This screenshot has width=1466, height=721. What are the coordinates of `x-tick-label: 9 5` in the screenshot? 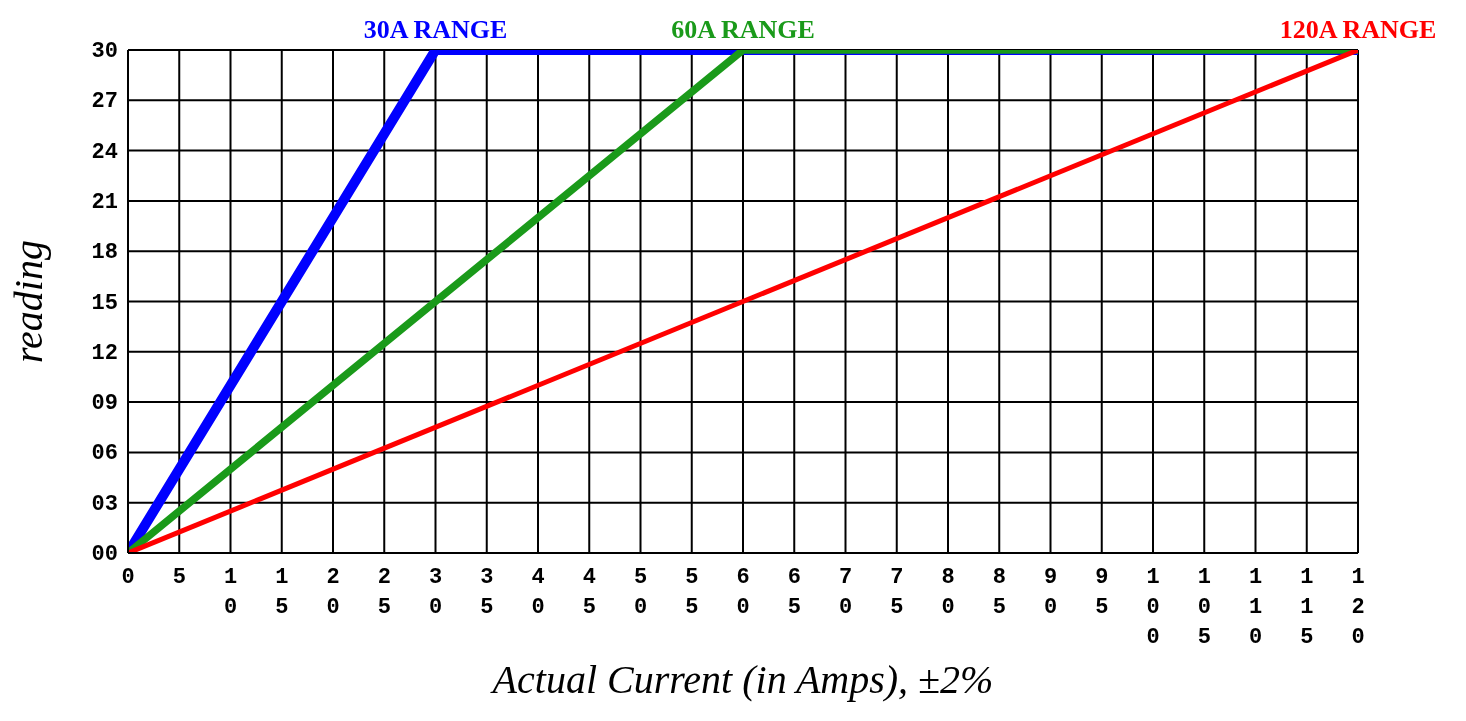 It's located at (1102, 592).